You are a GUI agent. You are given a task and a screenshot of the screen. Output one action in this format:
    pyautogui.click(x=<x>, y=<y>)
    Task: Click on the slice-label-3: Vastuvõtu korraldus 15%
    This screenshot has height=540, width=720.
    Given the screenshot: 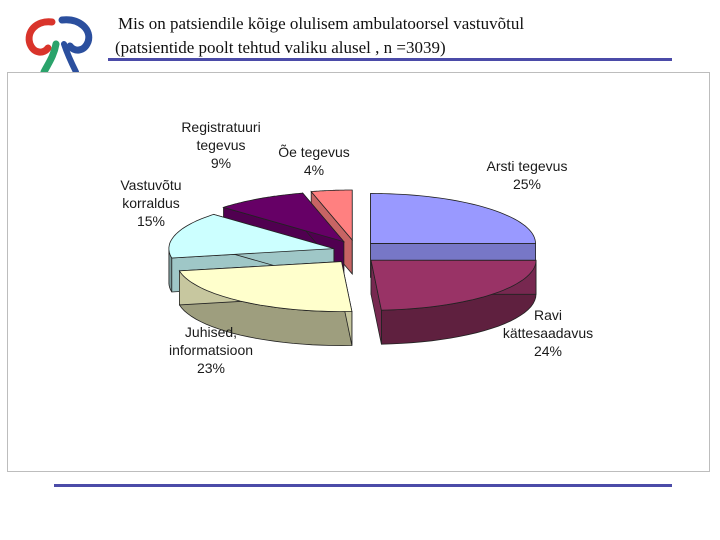 What is the action you would take?
    pyautogui.click(x=150, y=203)
    